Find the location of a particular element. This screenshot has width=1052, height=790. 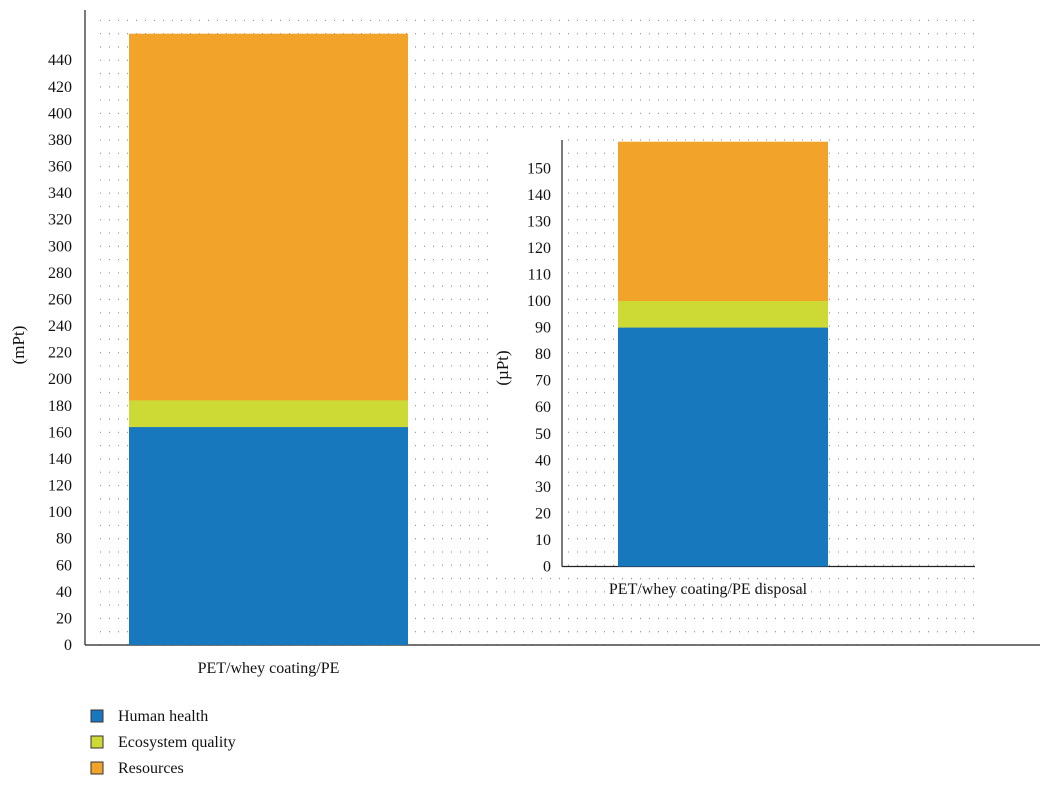

inset-bar-segment-human-health is located at coordinates (723, 447).